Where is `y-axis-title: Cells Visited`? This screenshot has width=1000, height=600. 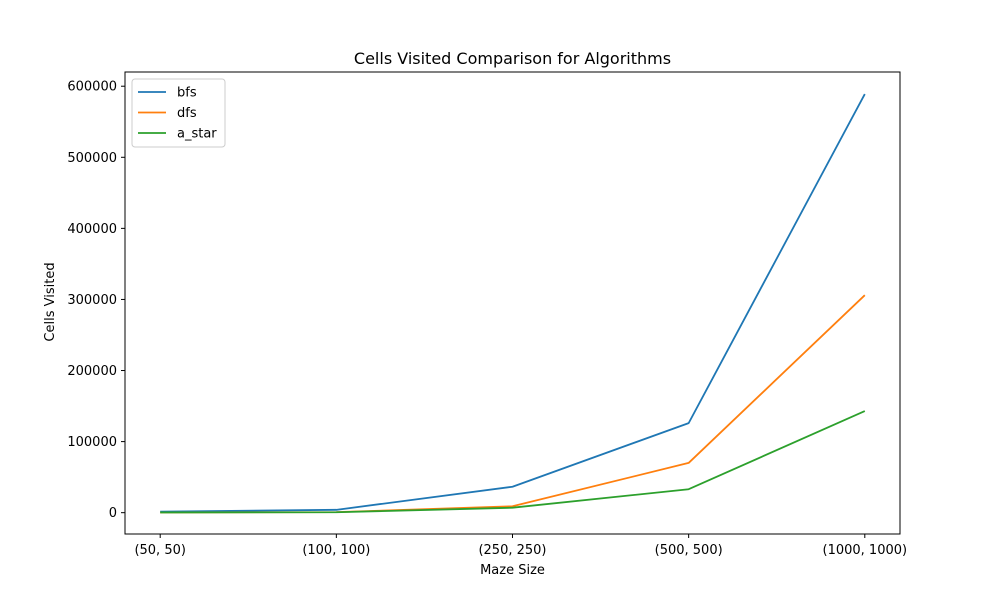 y-axis-title: Cells Visited is located at coordinates (50, 301).